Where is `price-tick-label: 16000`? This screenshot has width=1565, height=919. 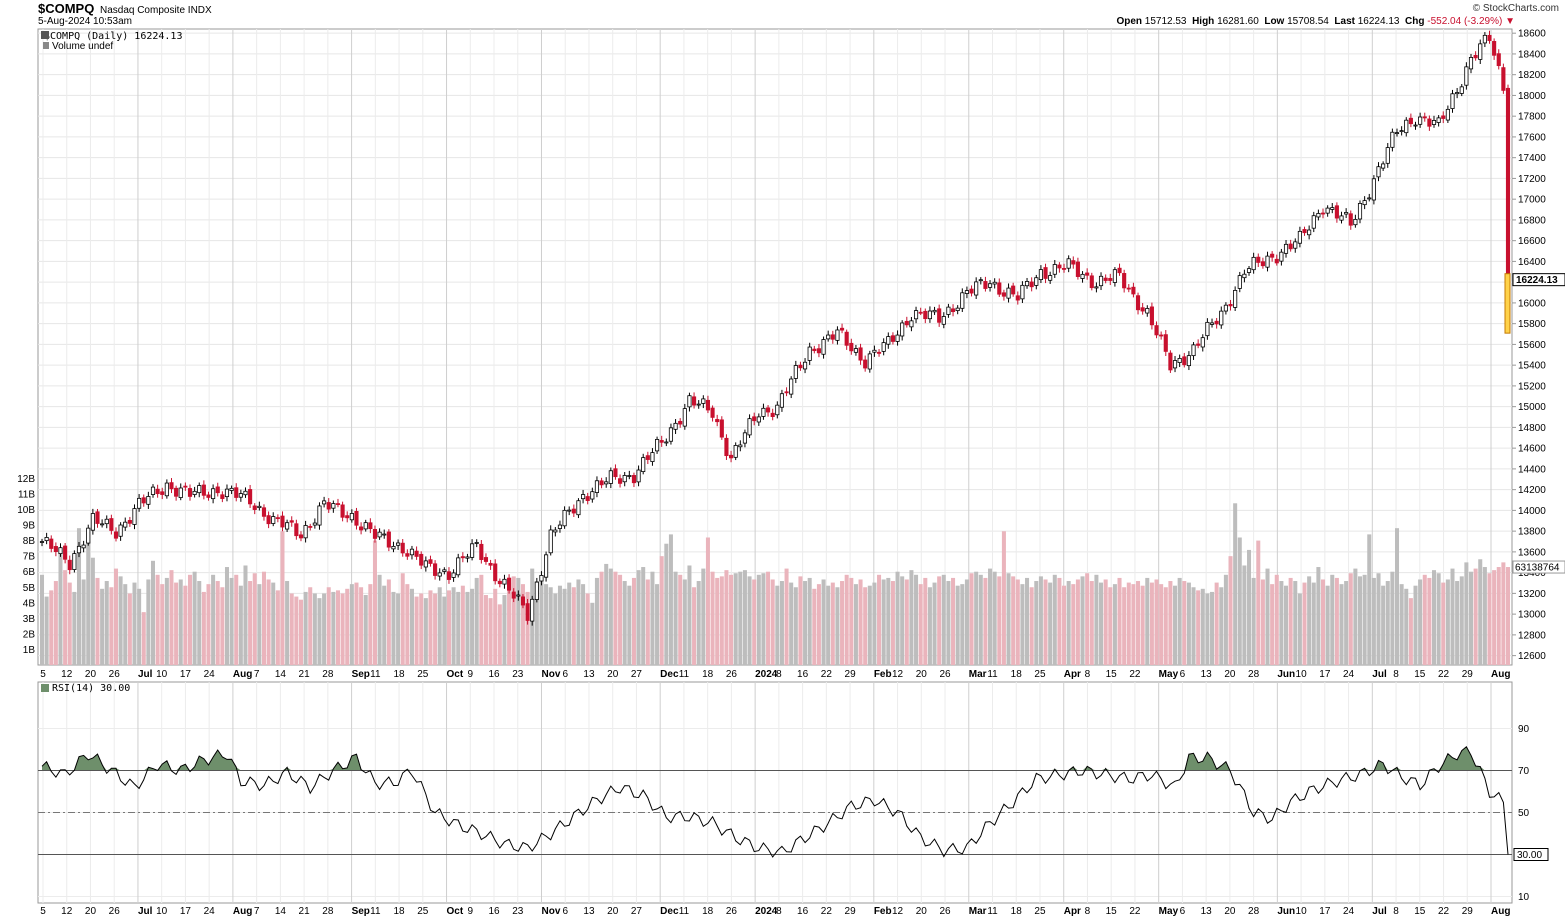 price-tick-label: 16000 is located at coordinates (1532, 303).